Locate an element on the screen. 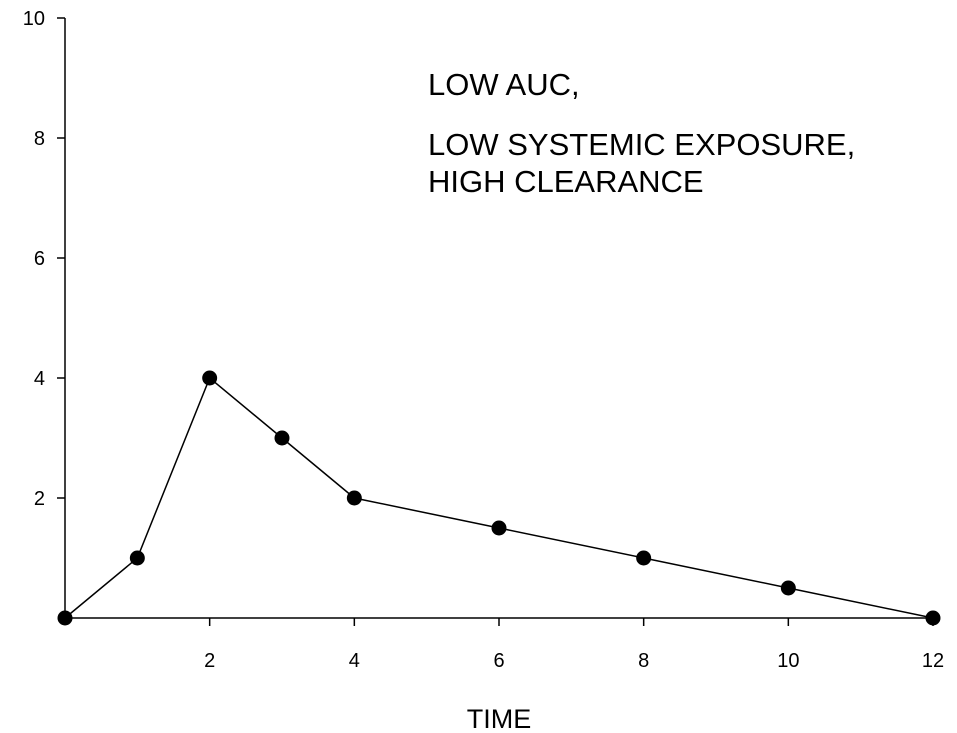 The image size is (957, 733). x-ticks: 2 4 6 8 10 12 is located at coordinates (574, 645).